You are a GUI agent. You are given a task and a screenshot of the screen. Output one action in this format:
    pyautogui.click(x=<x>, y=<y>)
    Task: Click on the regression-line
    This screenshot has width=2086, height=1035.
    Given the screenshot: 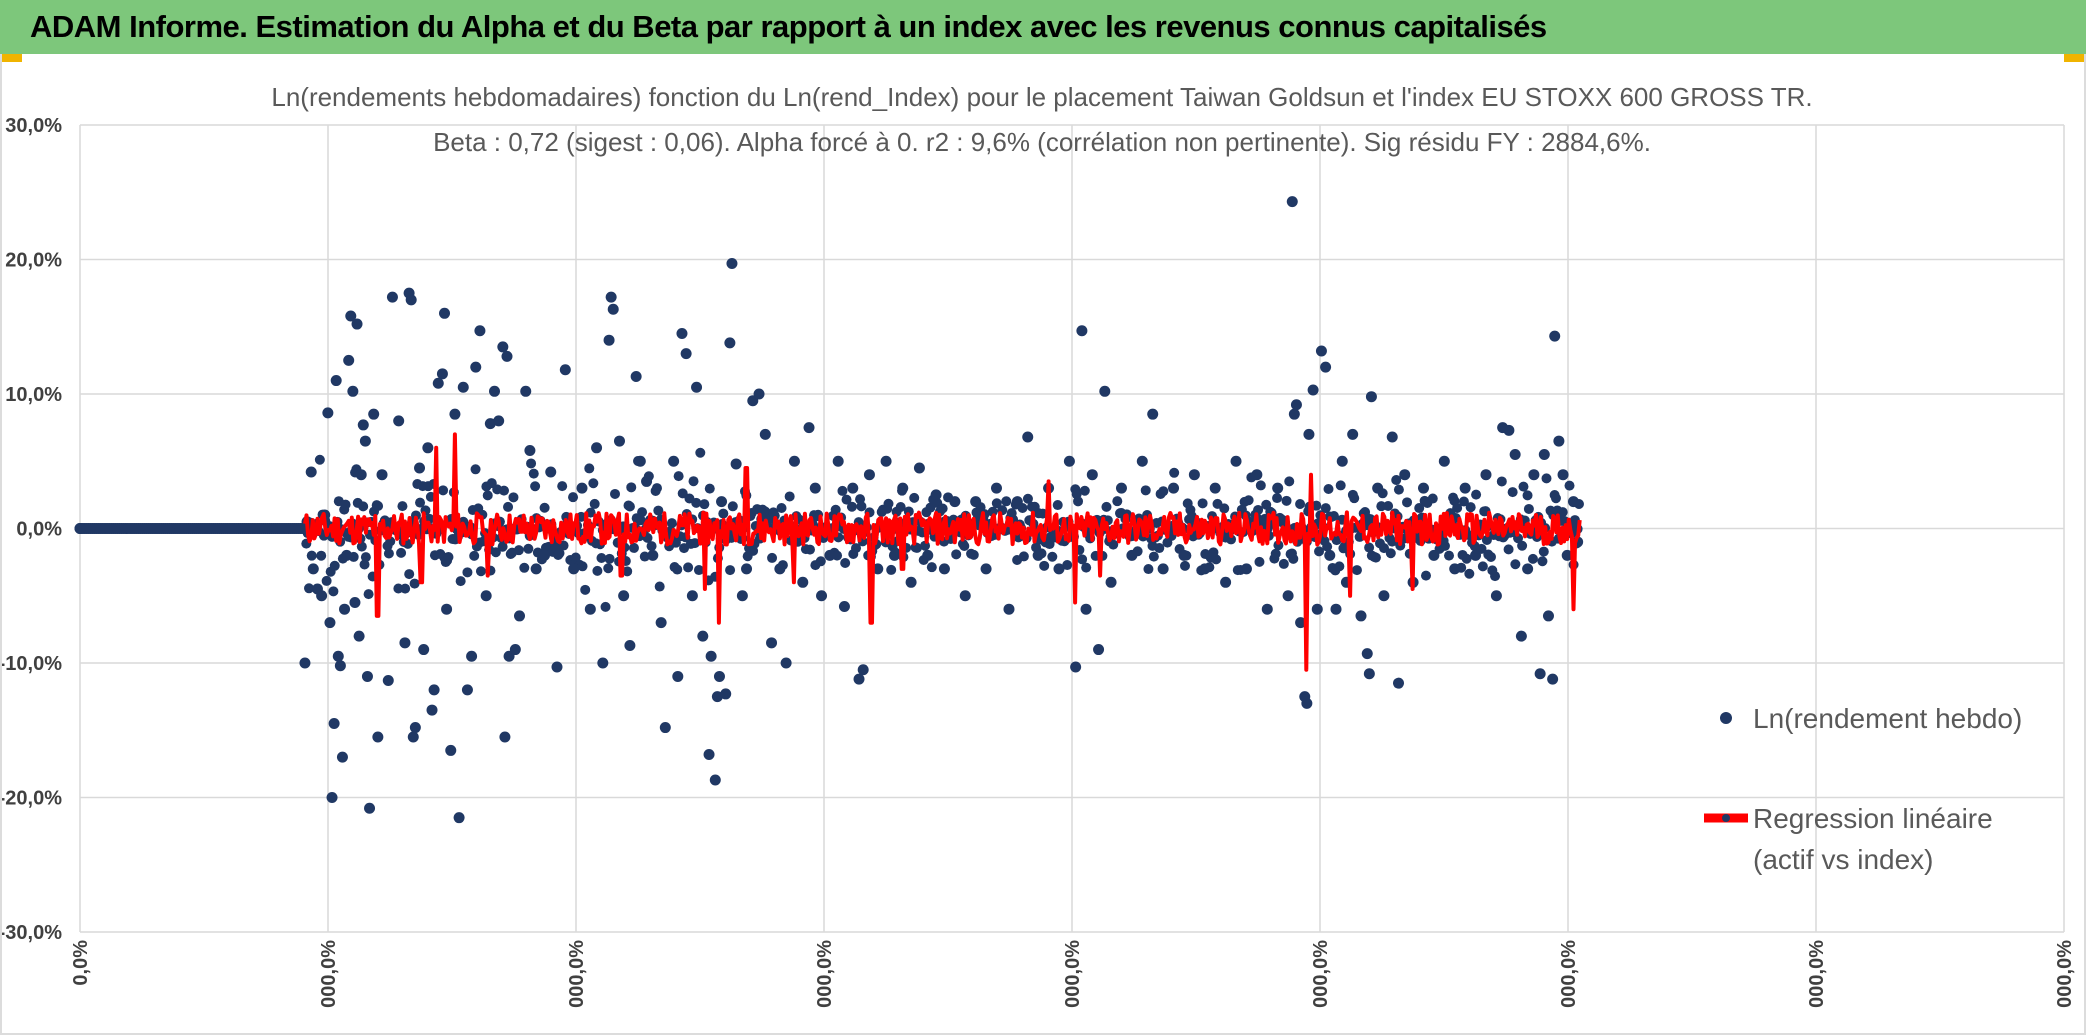 What is the action you would take?
    pyautogui.click(x=942, y=552)
    